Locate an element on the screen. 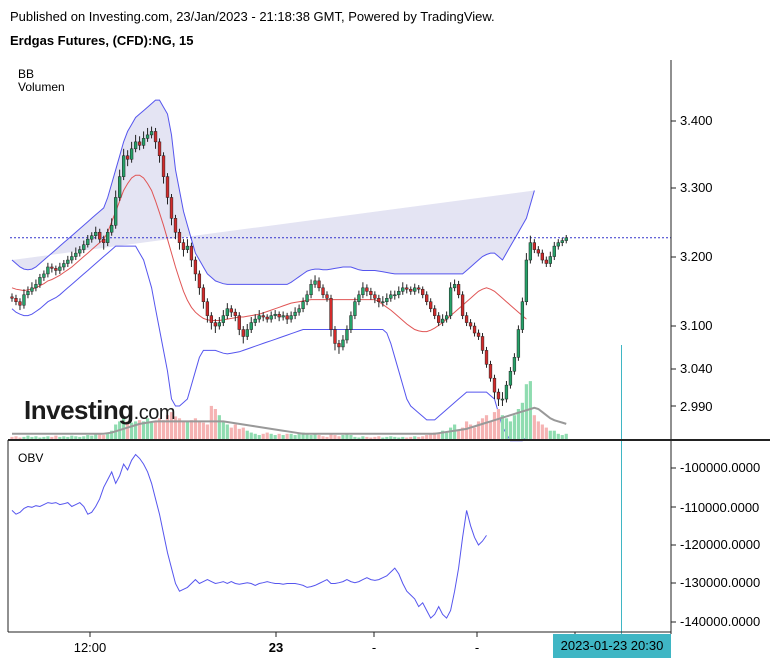  obv-y-tick: -100000.0000 is located at coordinates (720, 467).